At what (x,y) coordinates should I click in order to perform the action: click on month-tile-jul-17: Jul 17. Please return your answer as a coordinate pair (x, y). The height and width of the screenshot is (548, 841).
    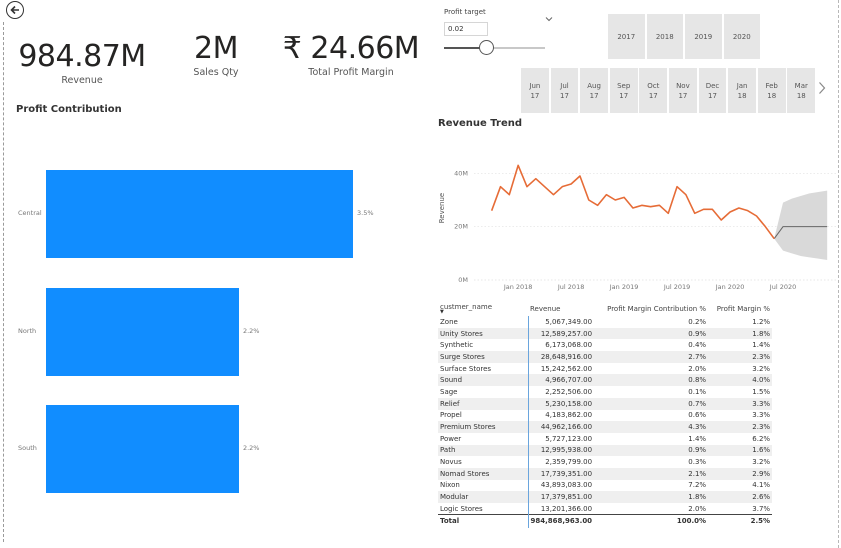
    Looking at the image, I should click on (564, 90).